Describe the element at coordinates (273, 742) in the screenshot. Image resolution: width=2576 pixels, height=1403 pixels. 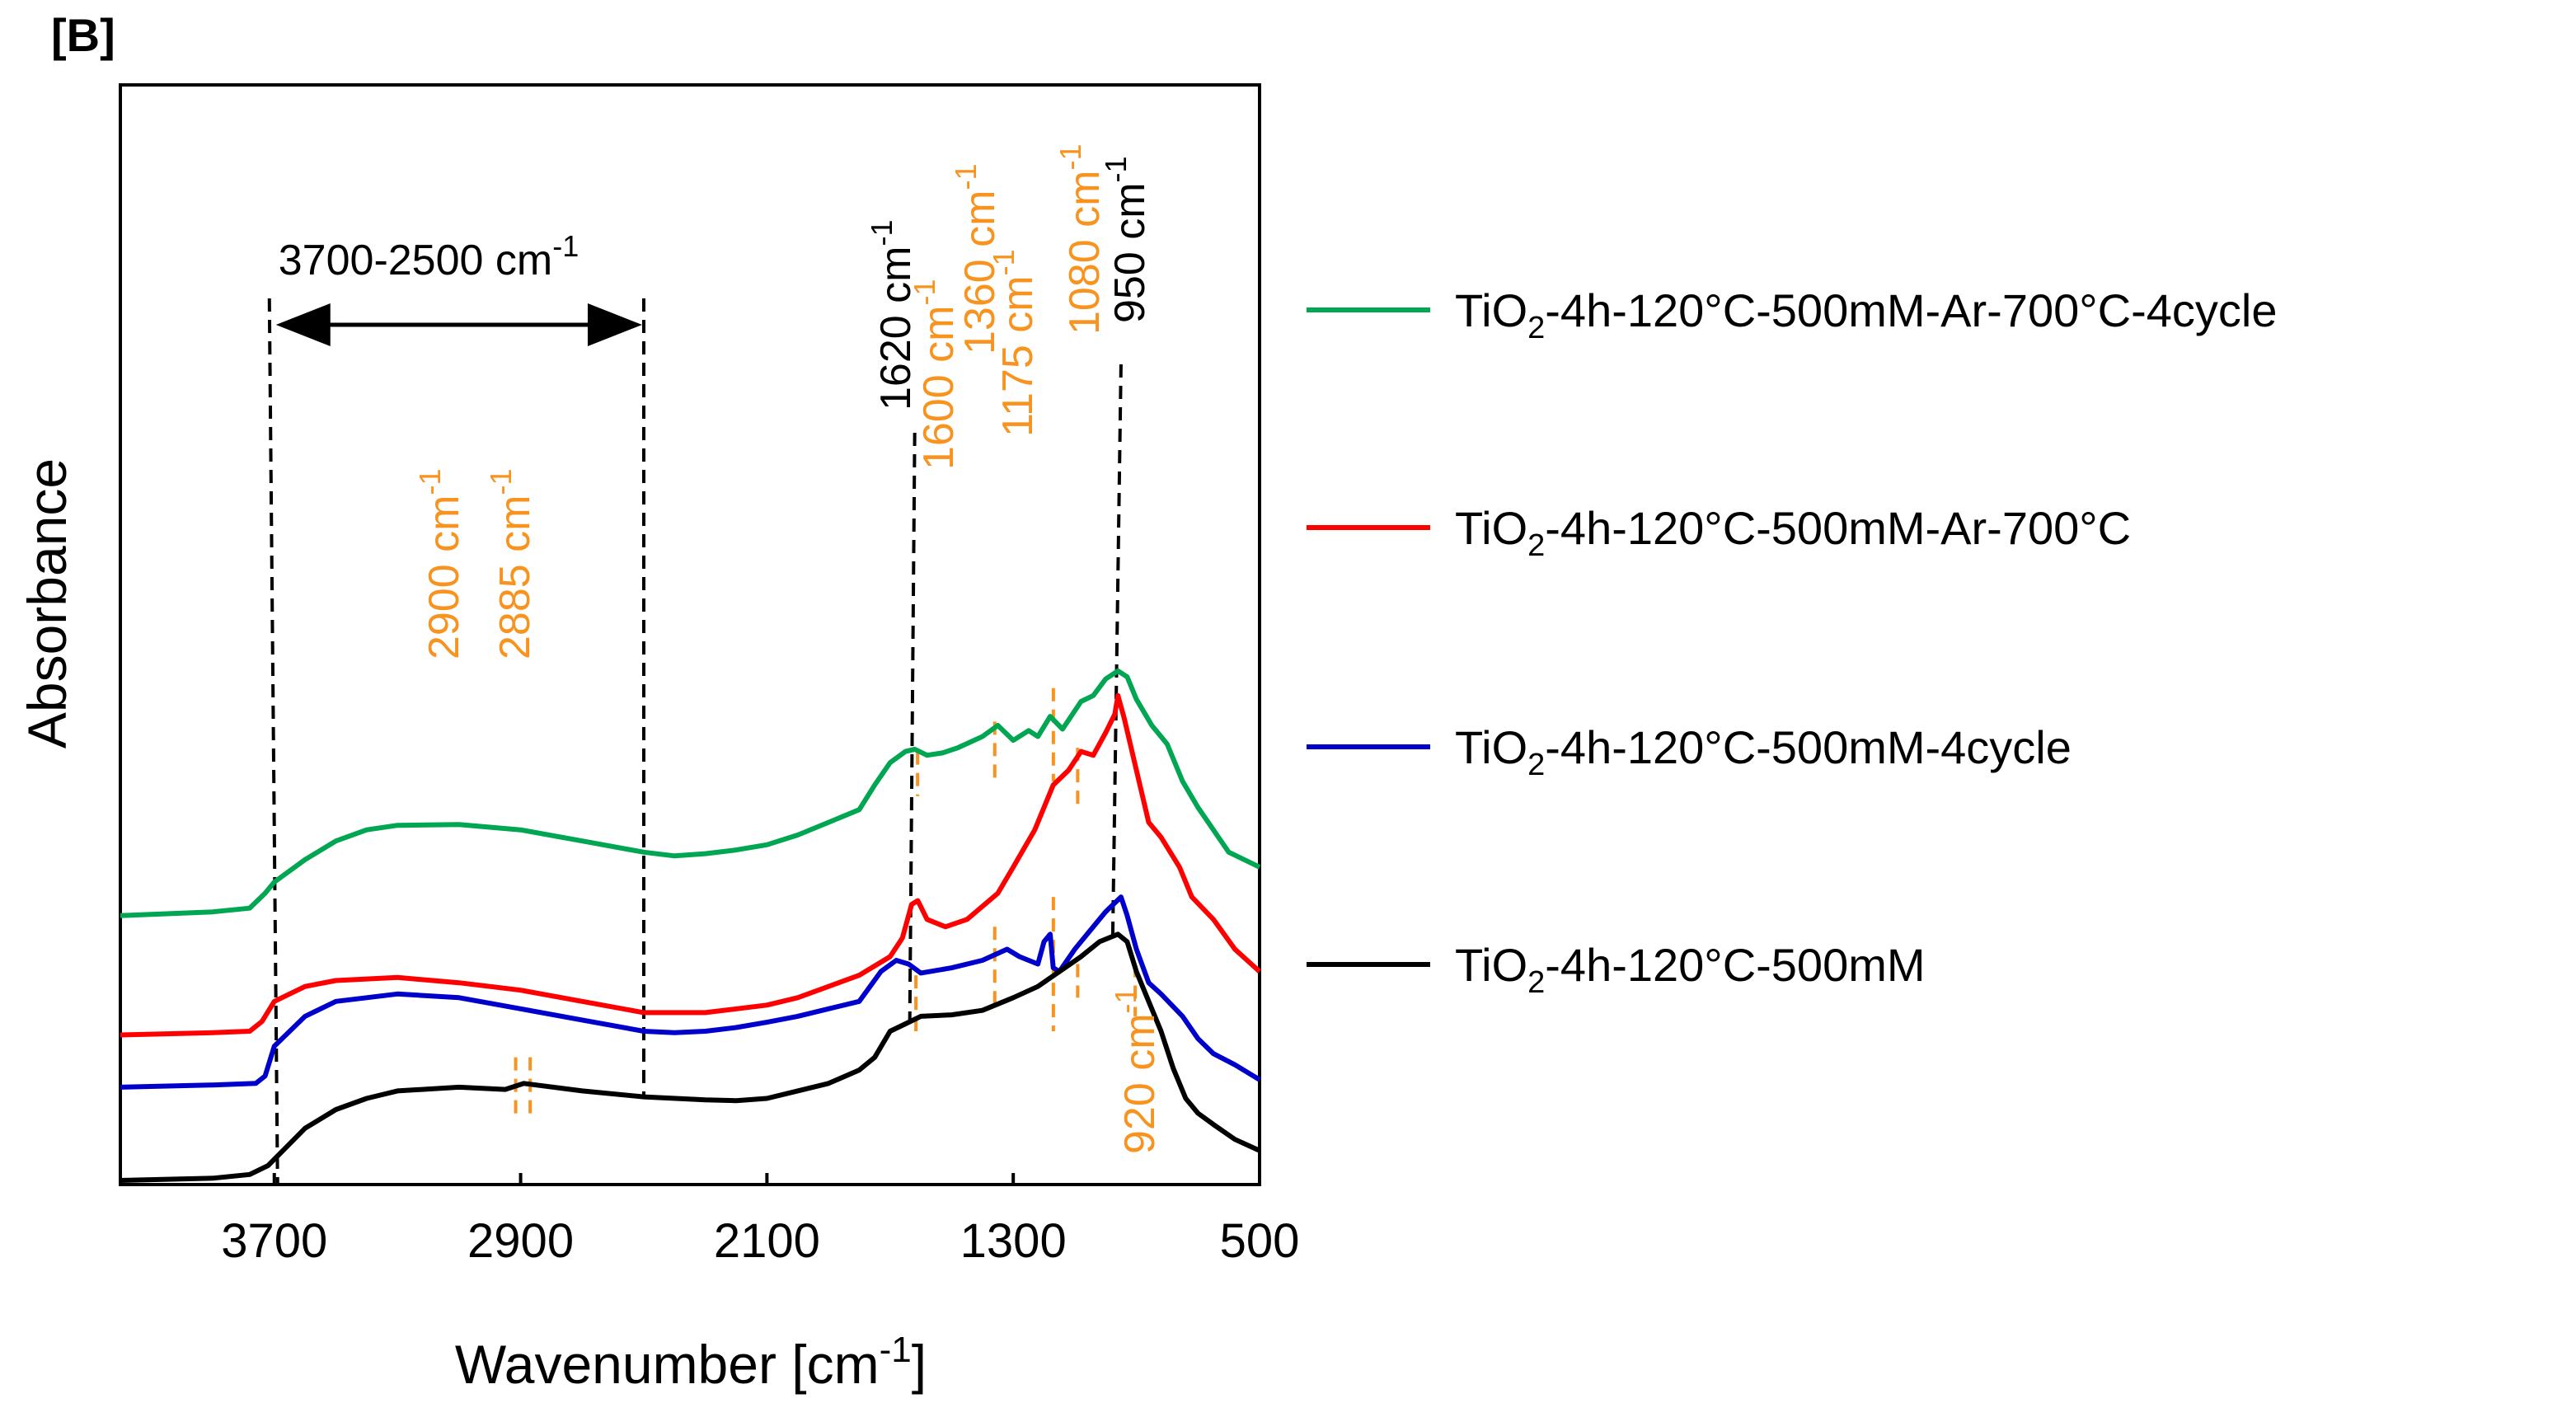
I see `range-guide-left` at that location.